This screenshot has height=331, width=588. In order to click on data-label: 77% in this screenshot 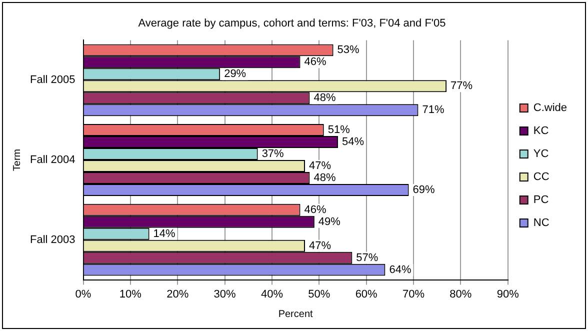, I will do `click(461, 86)`.